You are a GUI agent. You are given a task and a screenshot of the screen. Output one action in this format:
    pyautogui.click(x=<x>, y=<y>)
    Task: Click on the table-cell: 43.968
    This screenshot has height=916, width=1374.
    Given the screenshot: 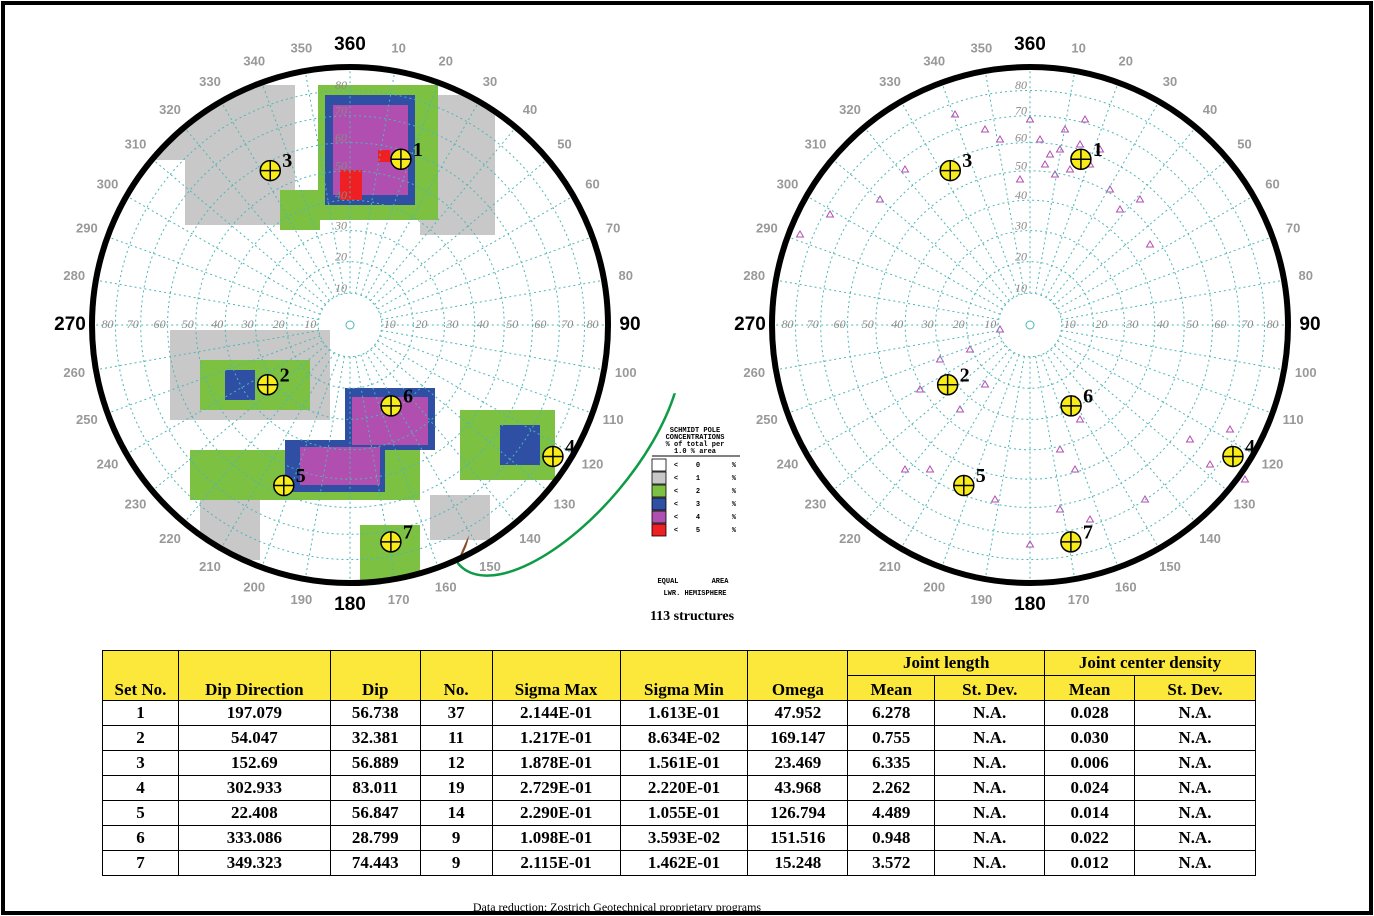 What is the action you would take?
    pyautogui.click(x=798, y=788)
    